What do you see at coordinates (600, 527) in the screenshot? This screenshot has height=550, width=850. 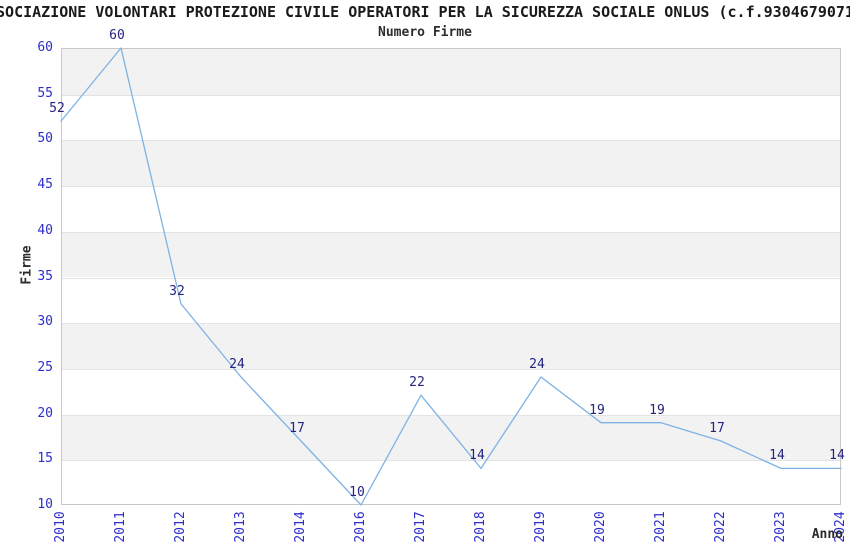 I see `x-tick-label: 2020` at bounding box center [600, 527].